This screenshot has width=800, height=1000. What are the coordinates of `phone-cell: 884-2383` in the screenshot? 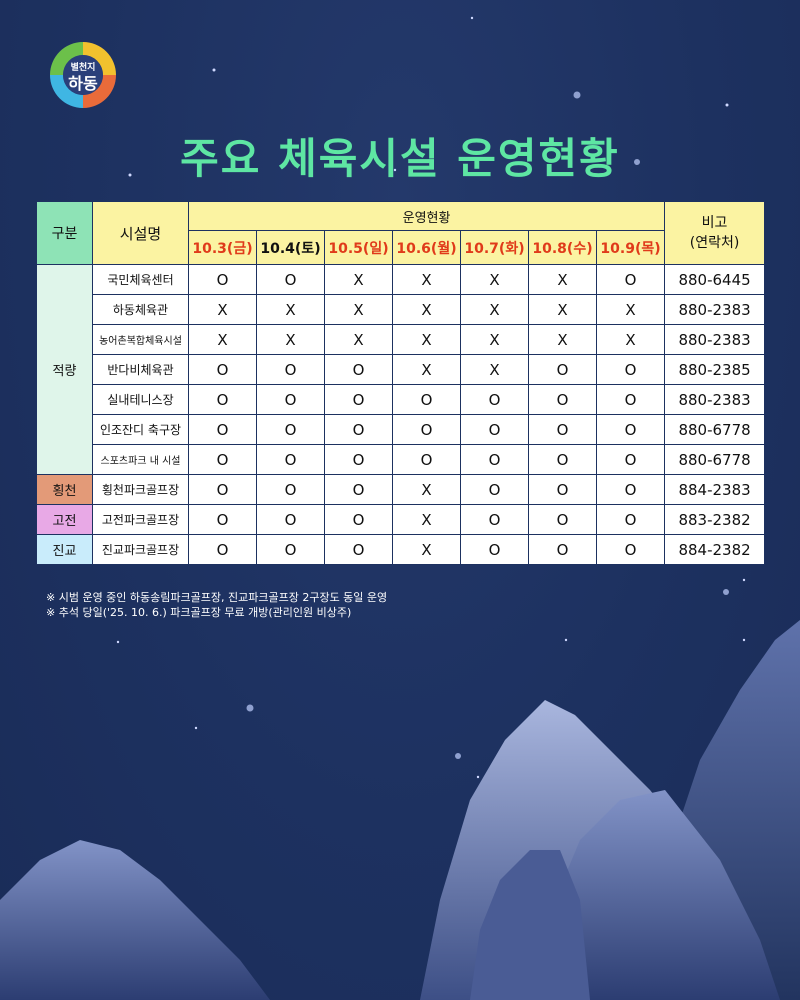 It's located at (715, 489).